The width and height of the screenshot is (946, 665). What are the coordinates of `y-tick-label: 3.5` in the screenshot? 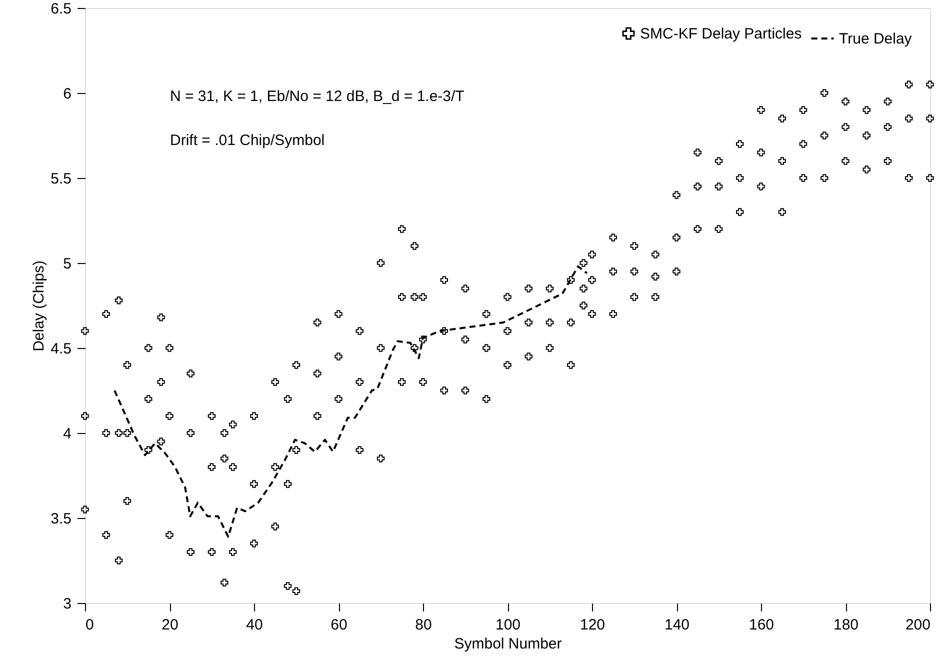 It's located at (61, 519).